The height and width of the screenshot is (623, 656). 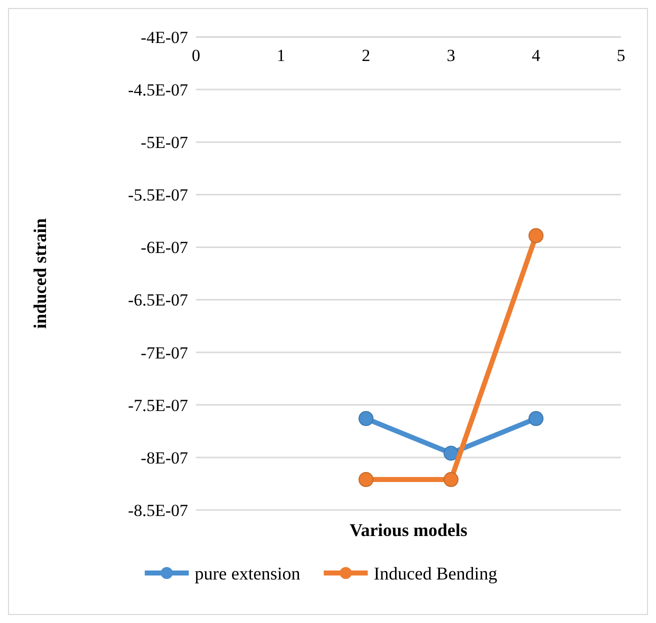 What do you see at coordinates (164, 248) in the screenshot?
I see `y-tick-label: -6E-07` at bounding box center [164, 248].